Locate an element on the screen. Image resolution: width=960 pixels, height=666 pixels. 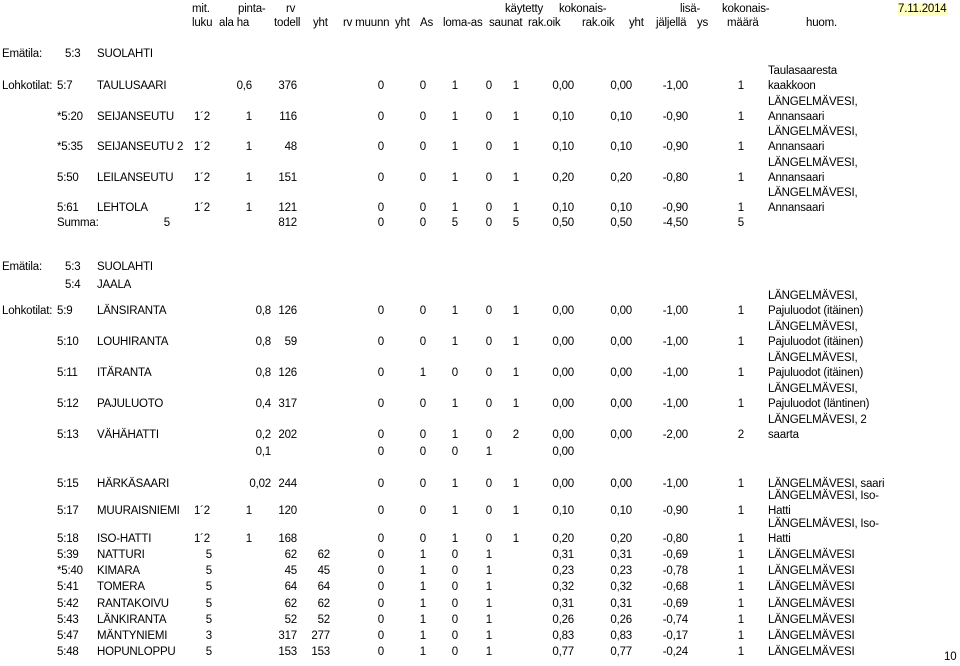
row-saunat: 0,20 is located at coordinates (563, 178).